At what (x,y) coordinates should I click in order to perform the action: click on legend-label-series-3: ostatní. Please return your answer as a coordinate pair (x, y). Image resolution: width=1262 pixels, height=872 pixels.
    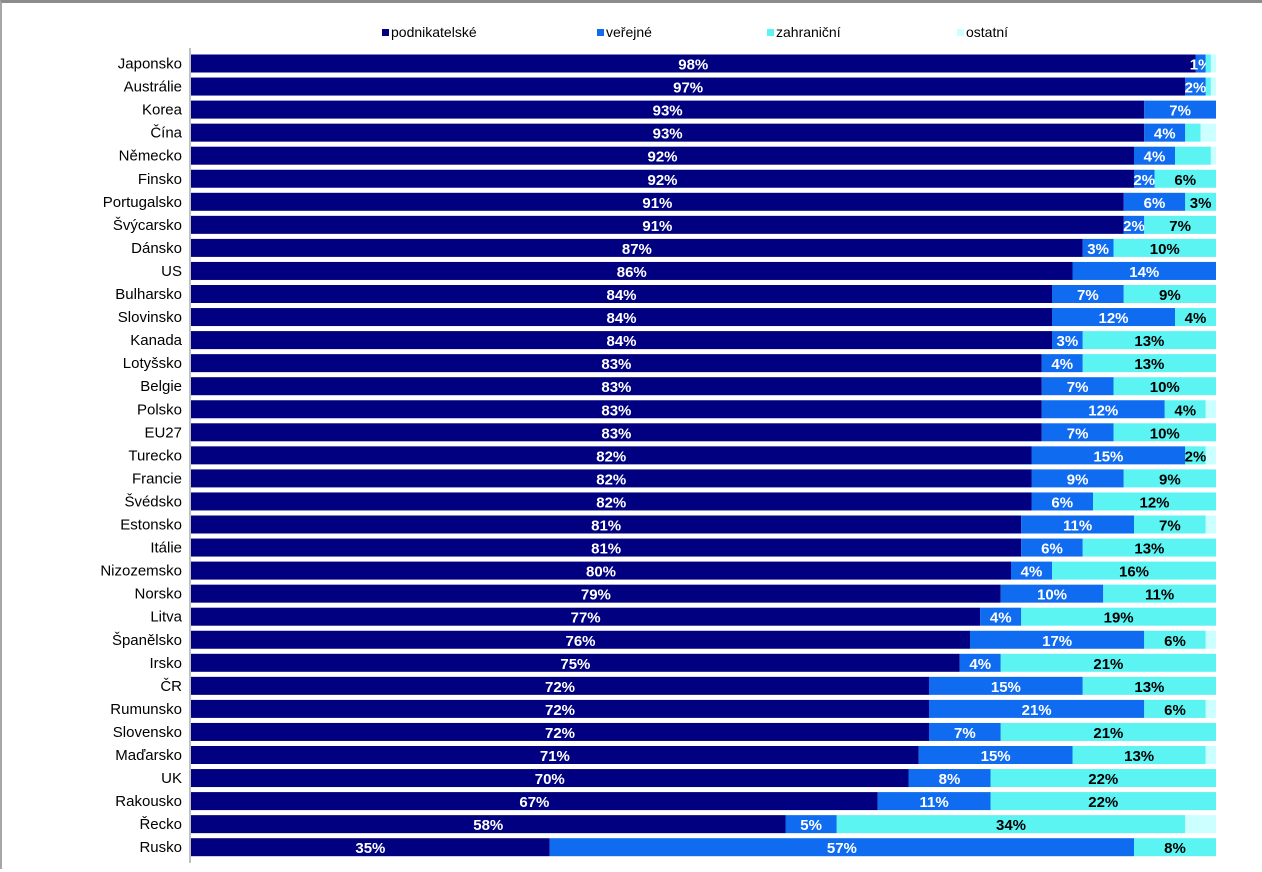
    Looking at the image, I should click on (987, 32).